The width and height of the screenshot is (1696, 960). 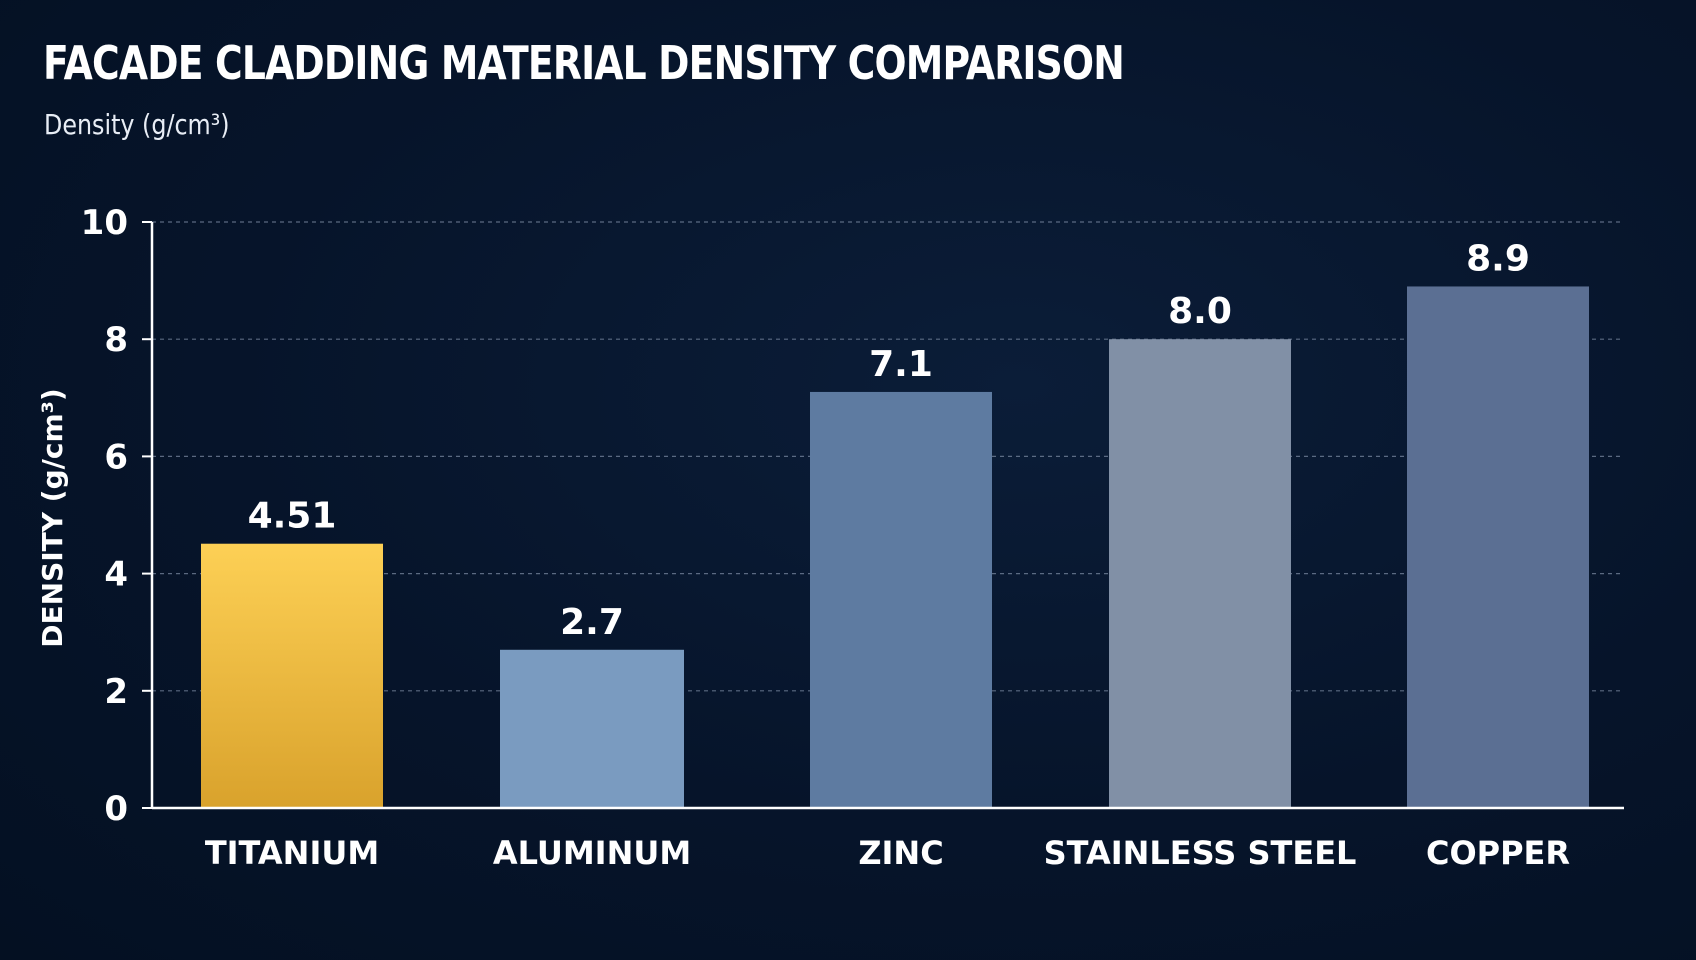 What do you see at coordinates (1200, 311) in the screenshot?
I see `data-label: 8.0` at bounding box center [1200, 311].